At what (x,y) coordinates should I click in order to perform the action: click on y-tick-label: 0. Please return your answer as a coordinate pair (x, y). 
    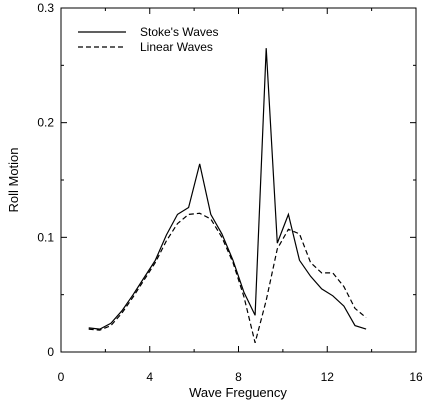
    Looking at the image, I should click on (50, 352).